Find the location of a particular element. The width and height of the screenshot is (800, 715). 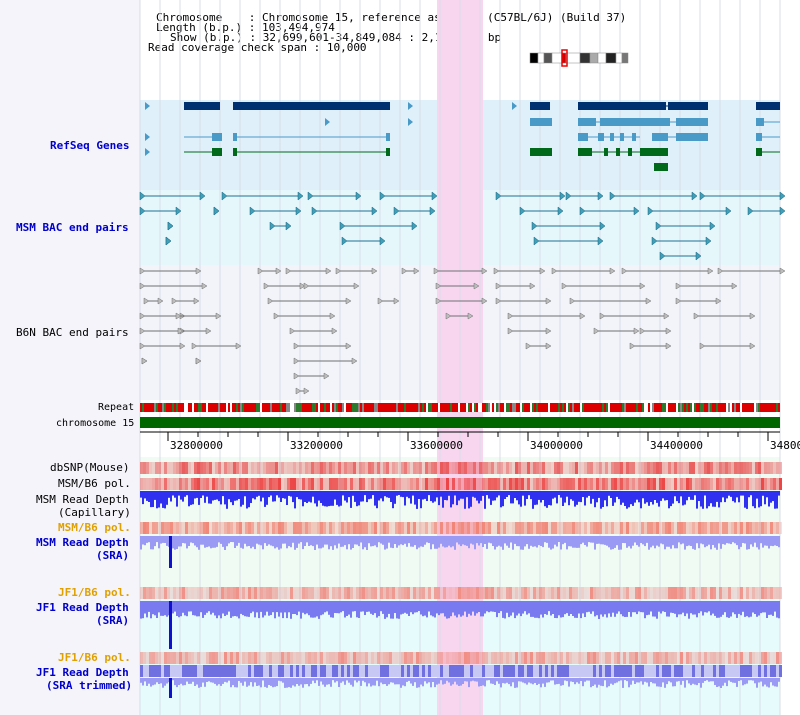

jf1-b6-pol-label: JF1/B6 pol. is located at coordinates (94, 592).